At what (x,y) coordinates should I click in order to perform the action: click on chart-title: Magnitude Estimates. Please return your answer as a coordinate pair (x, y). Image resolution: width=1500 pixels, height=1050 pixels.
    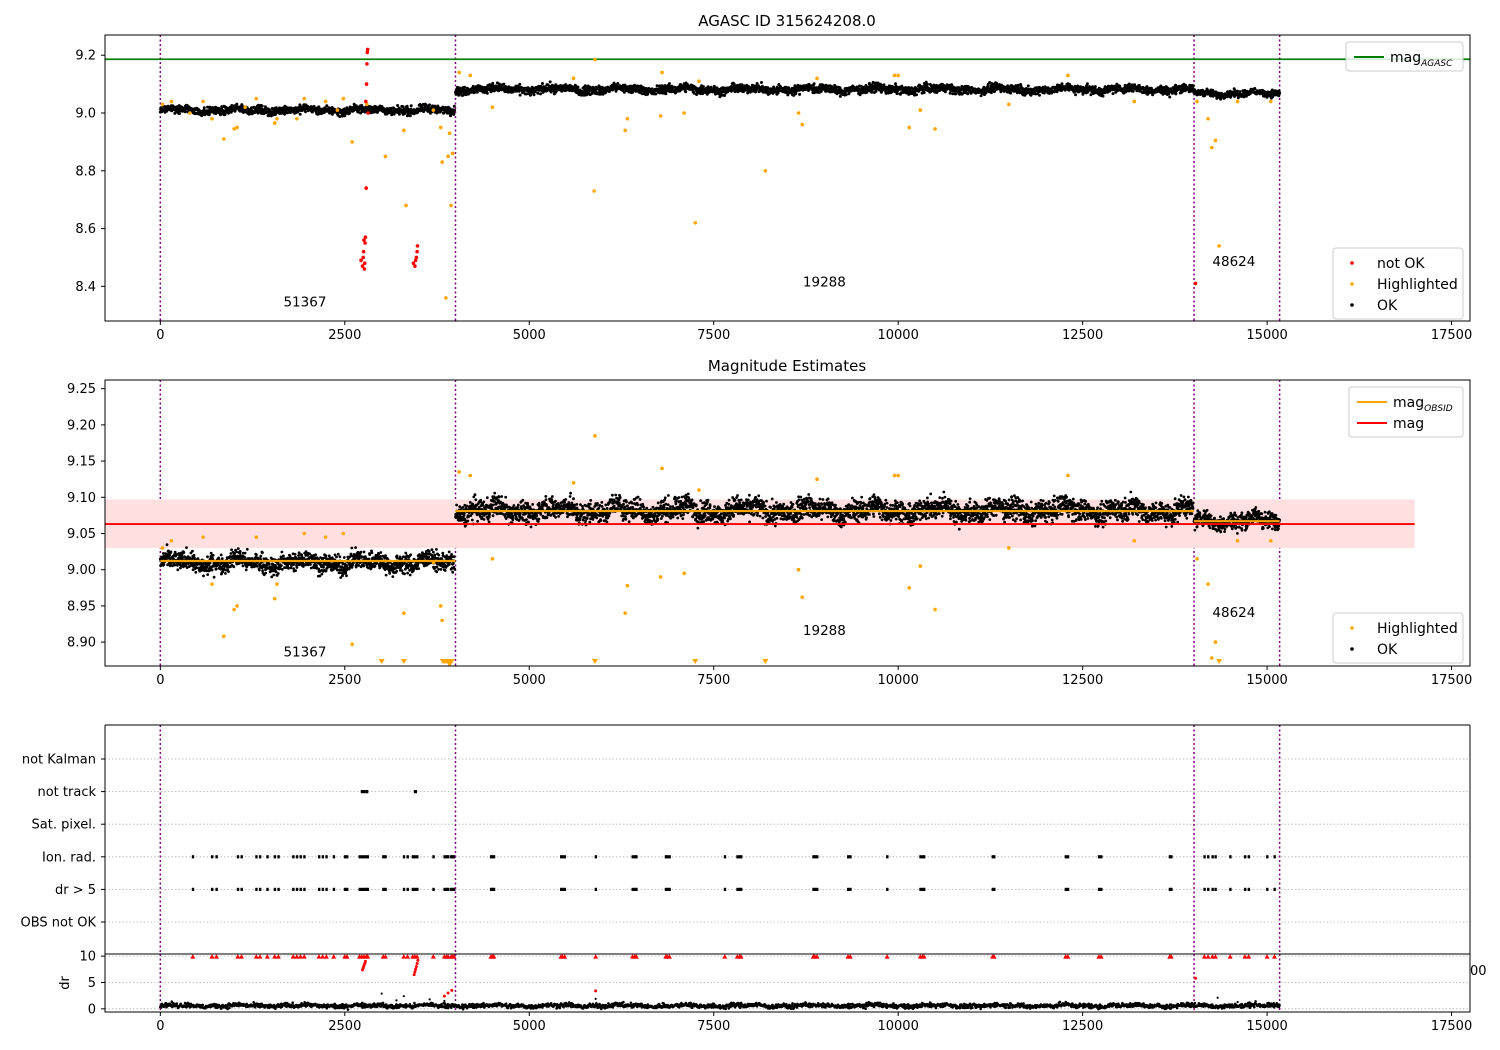
    Looking at the image, I should click on (787, 366).